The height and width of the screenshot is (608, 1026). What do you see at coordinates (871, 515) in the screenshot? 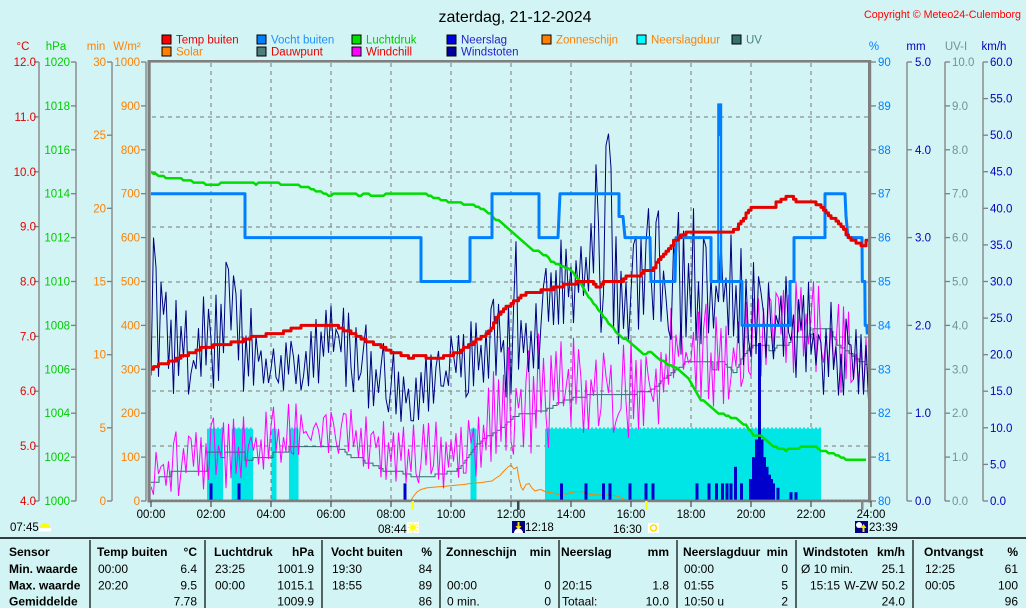
I see `svg-text: 24:00` at bounding box center [871, 515].